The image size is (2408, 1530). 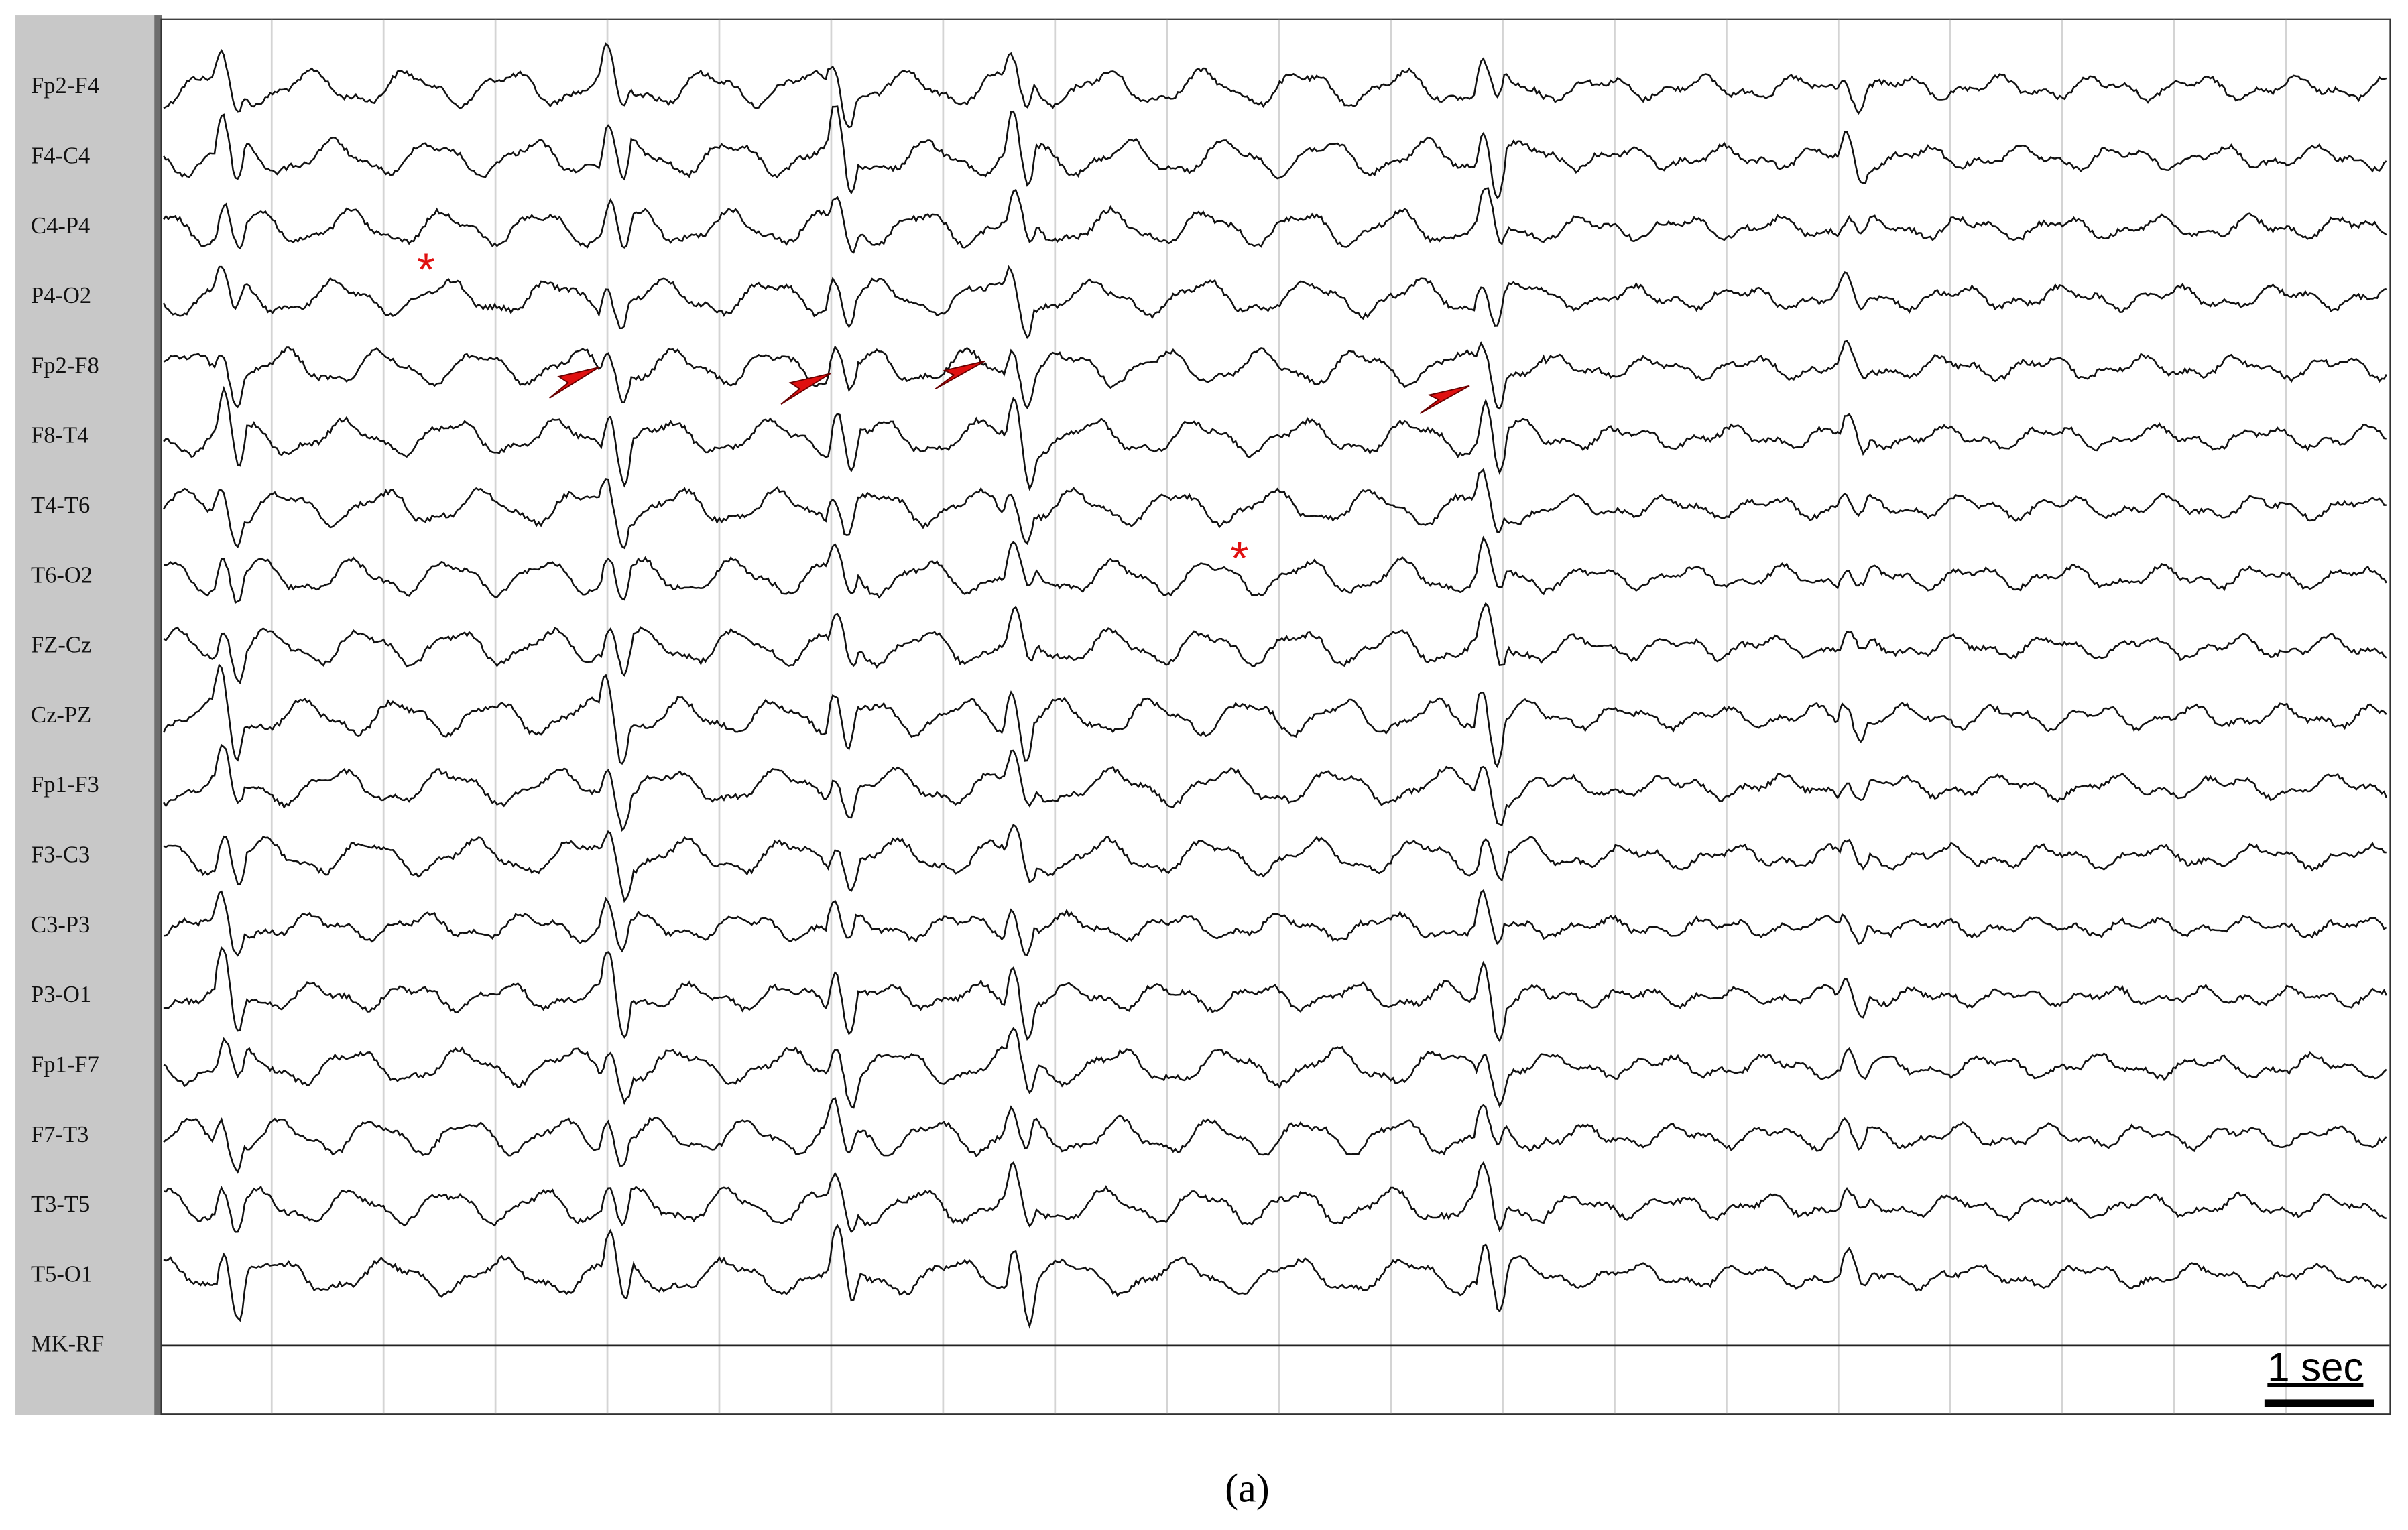 I want to click on channel-label: Fp1-F3, so click(x=65, y=785).